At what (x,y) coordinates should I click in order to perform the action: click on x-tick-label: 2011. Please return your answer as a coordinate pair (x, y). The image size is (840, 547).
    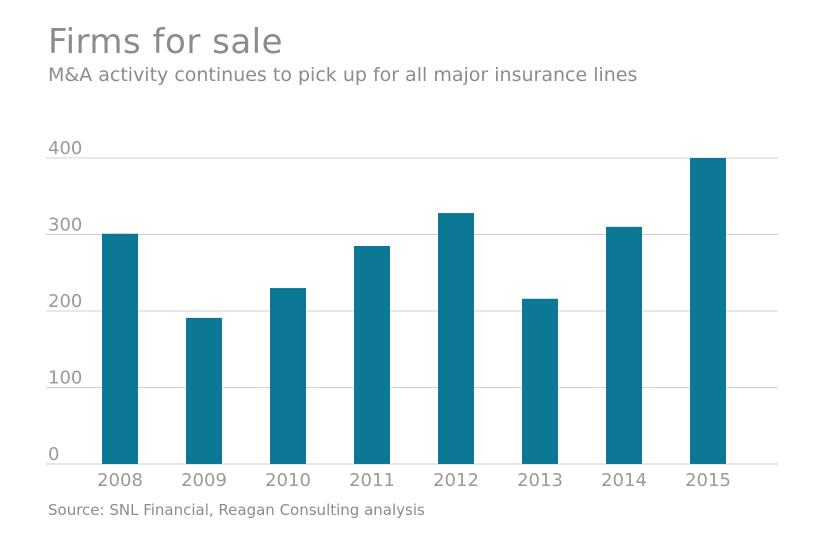
    Looking at the image, I should click on (372, 480).